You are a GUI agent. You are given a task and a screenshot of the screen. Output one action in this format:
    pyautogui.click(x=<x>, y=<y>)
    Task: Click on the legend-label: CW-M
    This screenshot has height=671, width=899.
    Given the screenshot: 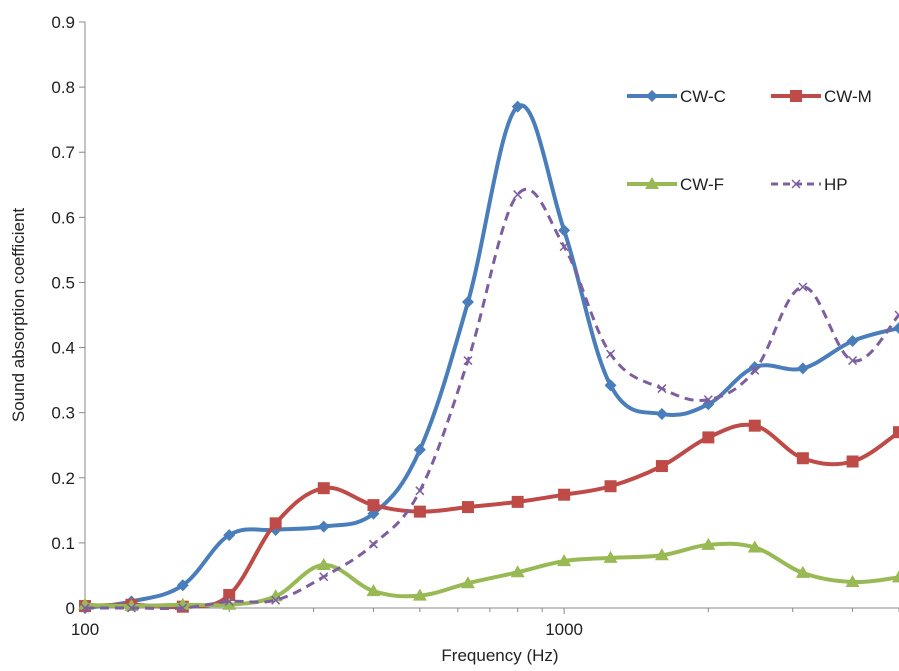 What is the action you would take?
    pyautogui.click(x=848, y=96)
    